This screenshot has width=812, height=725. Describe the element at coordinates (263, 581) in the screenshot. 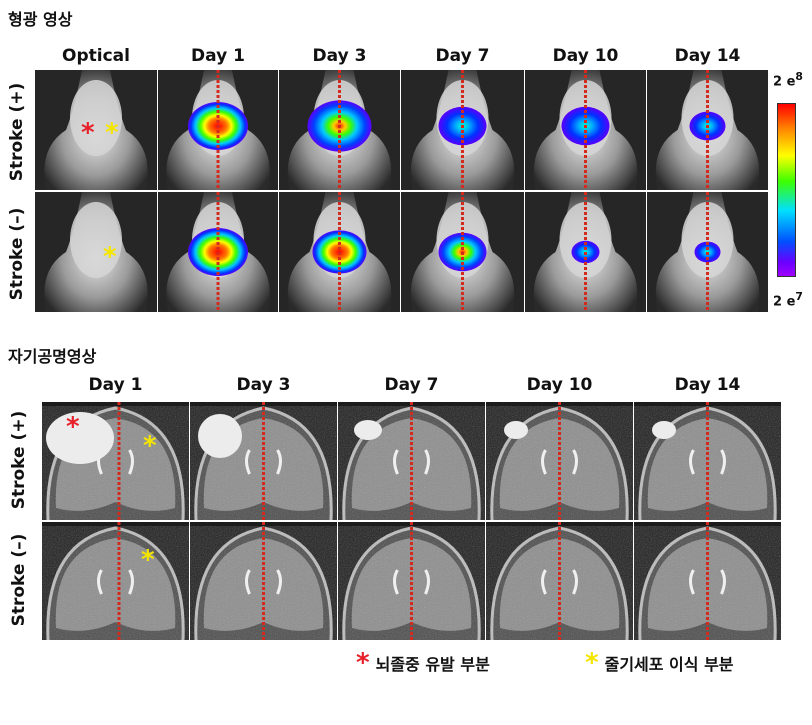

I see `mri-panel-r2-c2` at that location.